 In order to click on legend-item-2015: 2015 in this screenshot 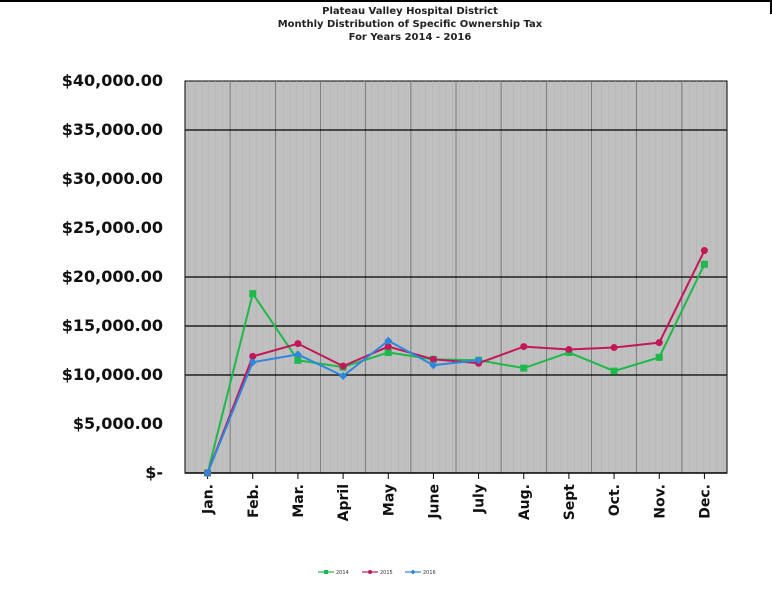, I will do `click(377, 573)`.